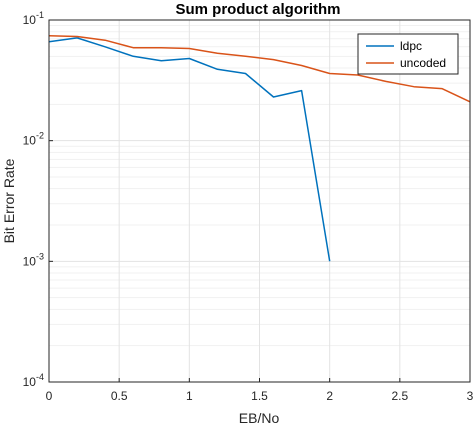  What do you see at coordinates (49, 396) in the screenshot?
I see `x-tick-label: 0` at bounding box center [49, 396].